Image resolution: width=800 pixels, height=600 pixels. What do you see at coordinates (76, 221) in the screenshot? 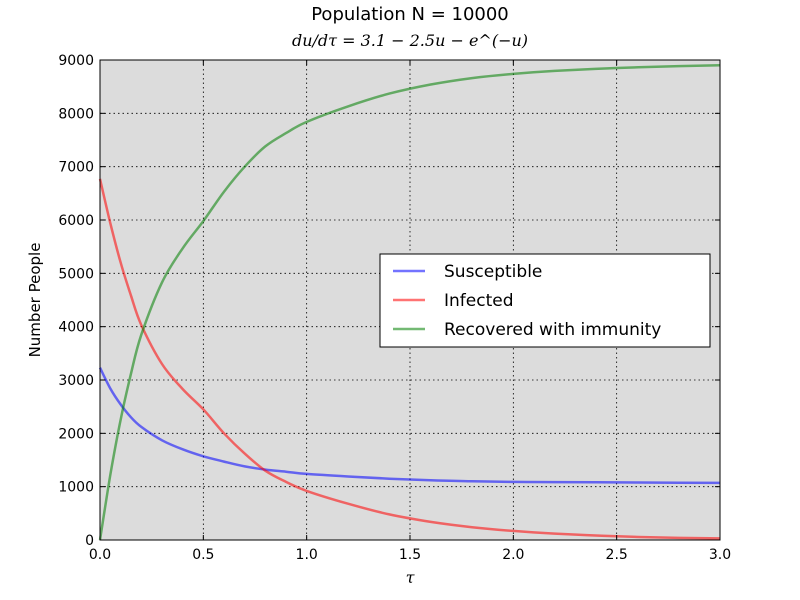
I see `y-tick-label: 6000` at bounding box center [76, 221].